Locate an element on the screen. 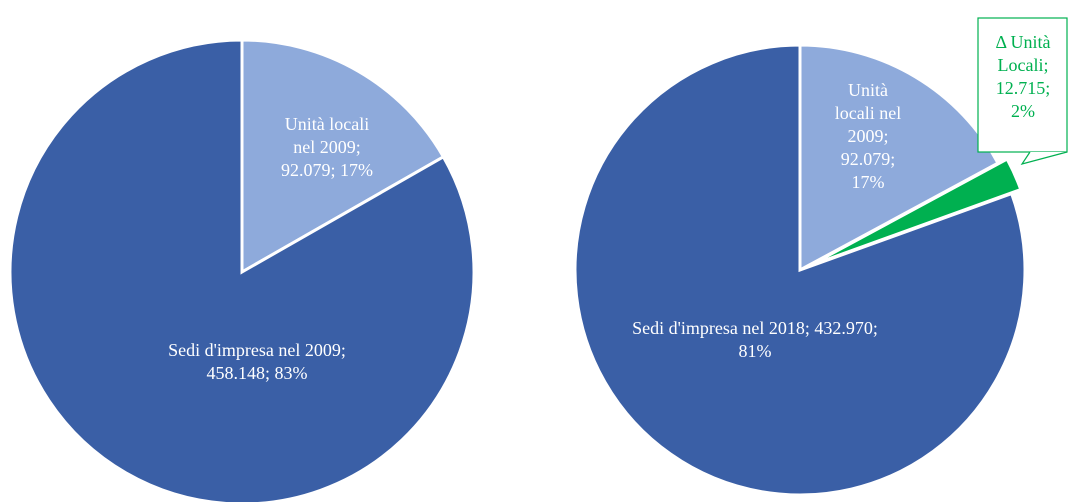 The height and width of the screenshot is (502, 1068). label-line: locali nel is located at coordinates (868, 113).